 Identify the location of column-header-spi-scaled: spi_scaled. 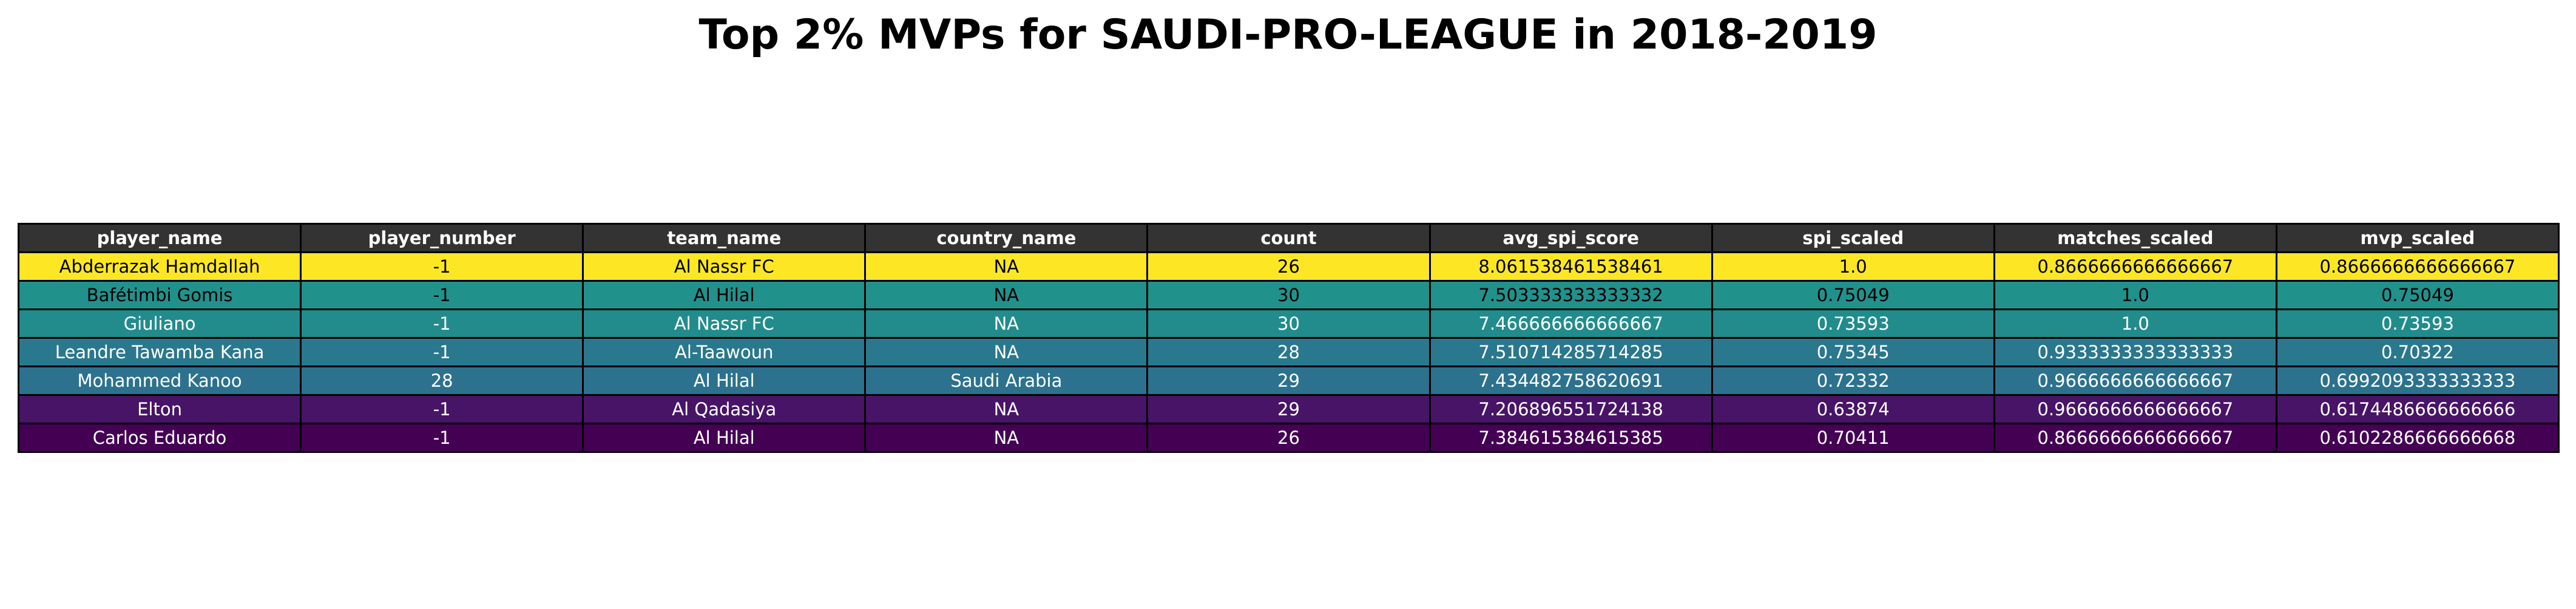
(1853, 238).